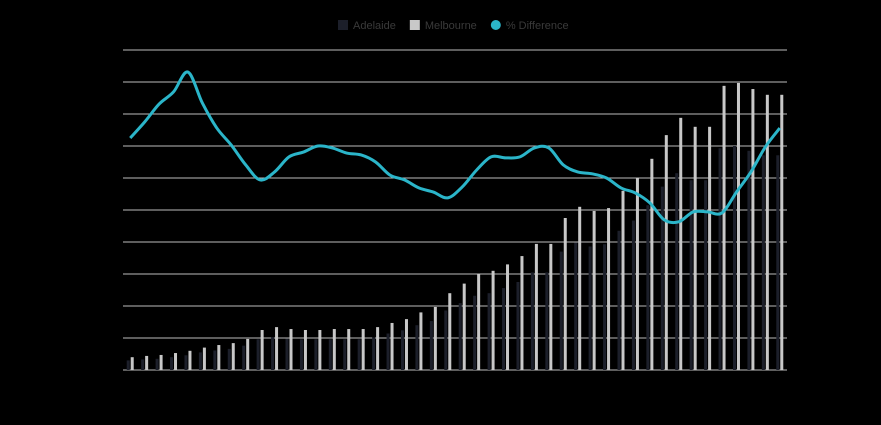  Describe the element at coordinates (374, 26) in the screenshot. I see `legend-label: Adelaide` at that location.